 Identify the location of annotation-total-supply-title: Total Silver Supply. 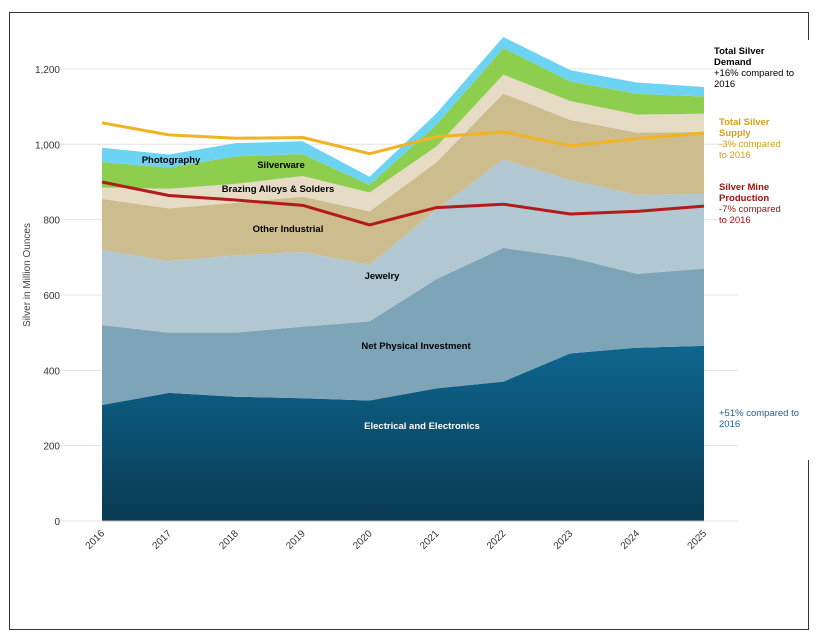
(744, 128).